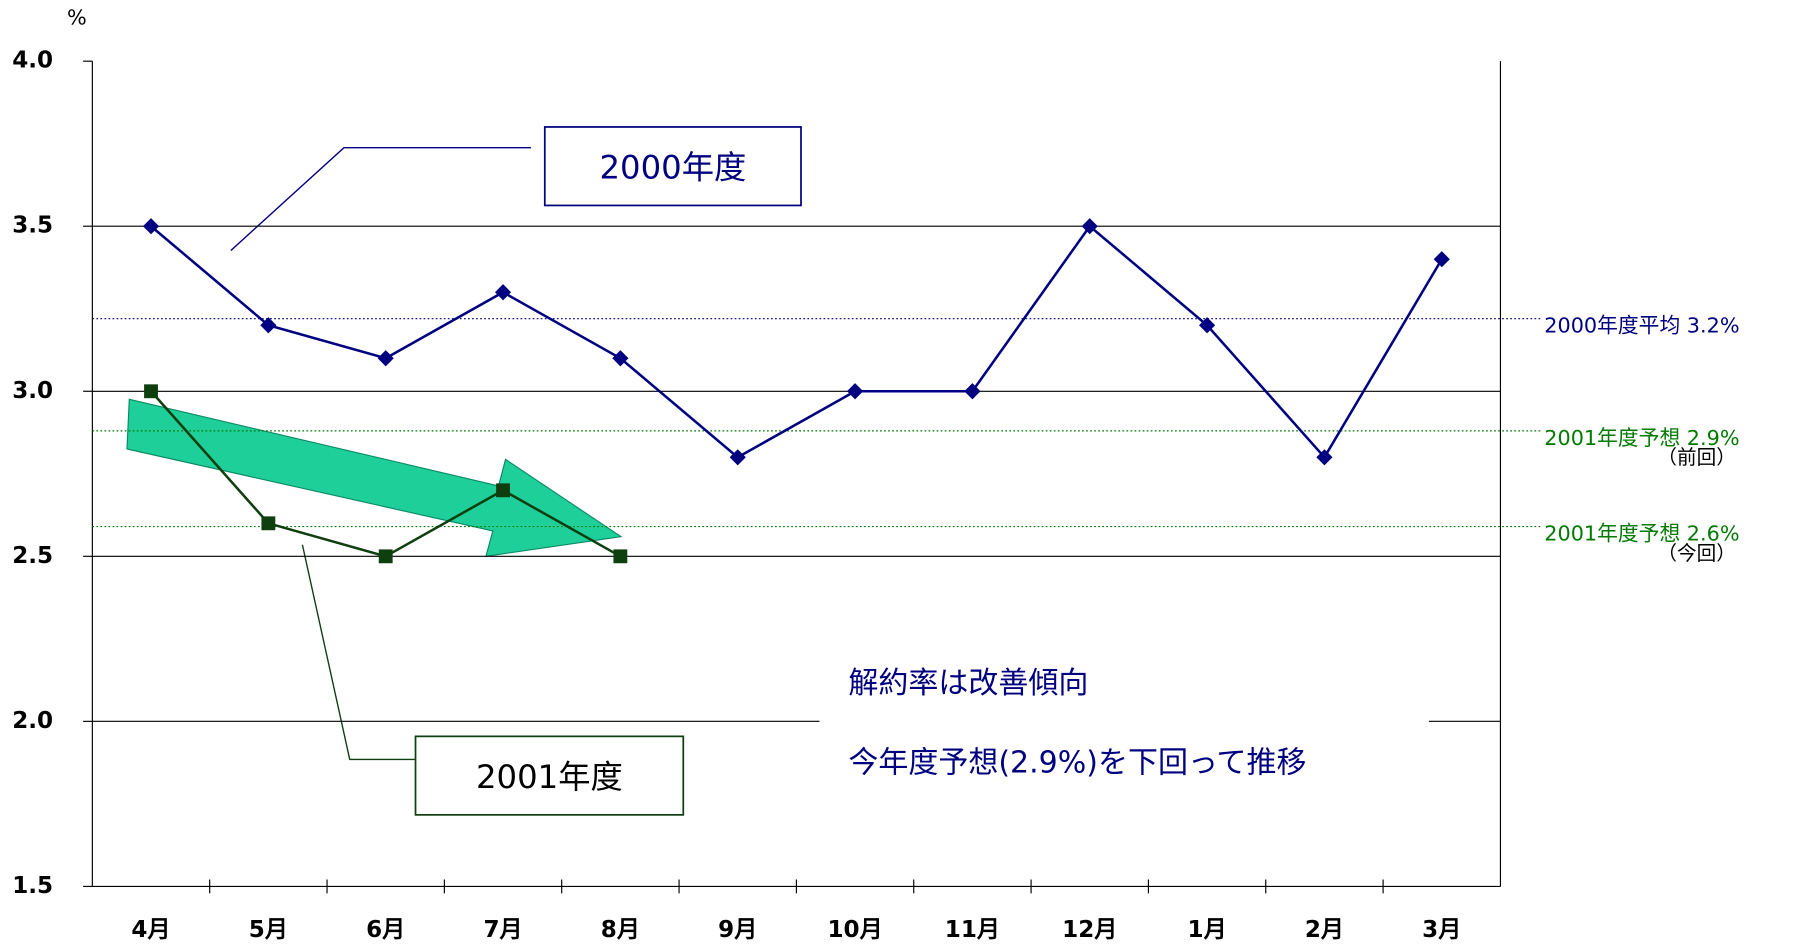  Describe the element at coordinates (374, 478) in the screenshot. I see `trend-arrow` at that location.